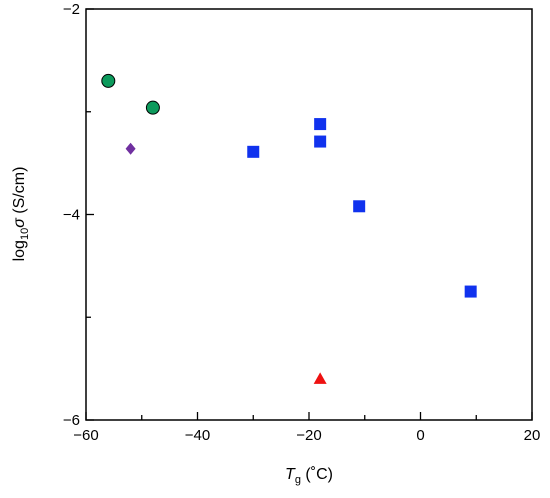  Describe the element at coordinates (19, 190) in the screenshot. I see `y-axis-unit: (S/cm)` at that location.